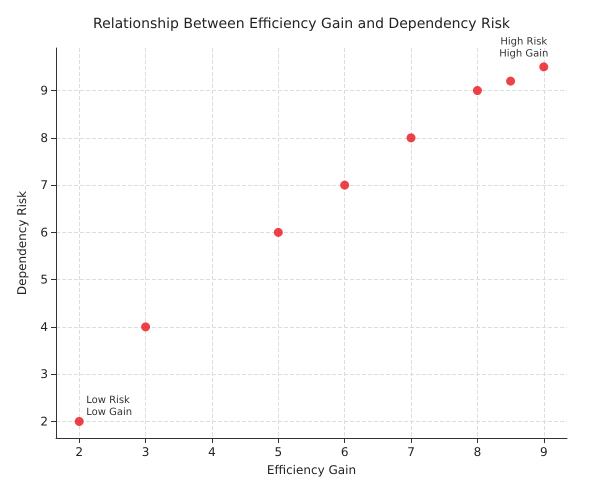 Image resolution: width=603 pixels, height=494 pixels. I want to click on y-tick-label: 7, so click(44, 185).